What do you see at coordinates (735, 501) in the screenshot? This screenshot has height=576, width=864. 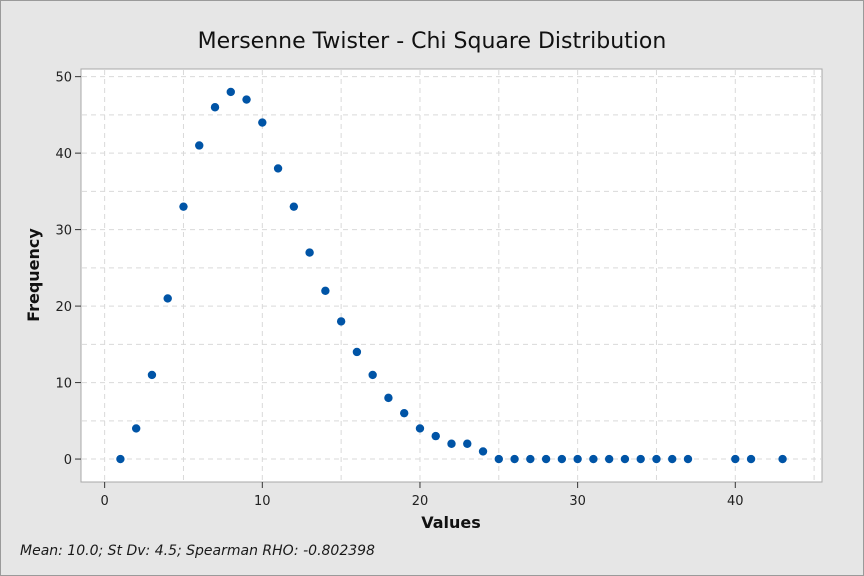 I see `x-tick-label: 40` at bounding box center [735, 501].